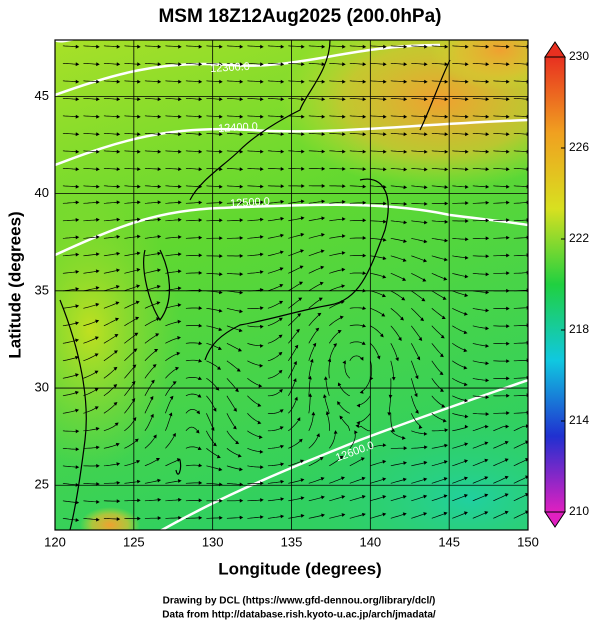 The width and height of the screenshot is (599, 630). I want to click on x-axis-label: Longitude (degrees), so click(299, 568).